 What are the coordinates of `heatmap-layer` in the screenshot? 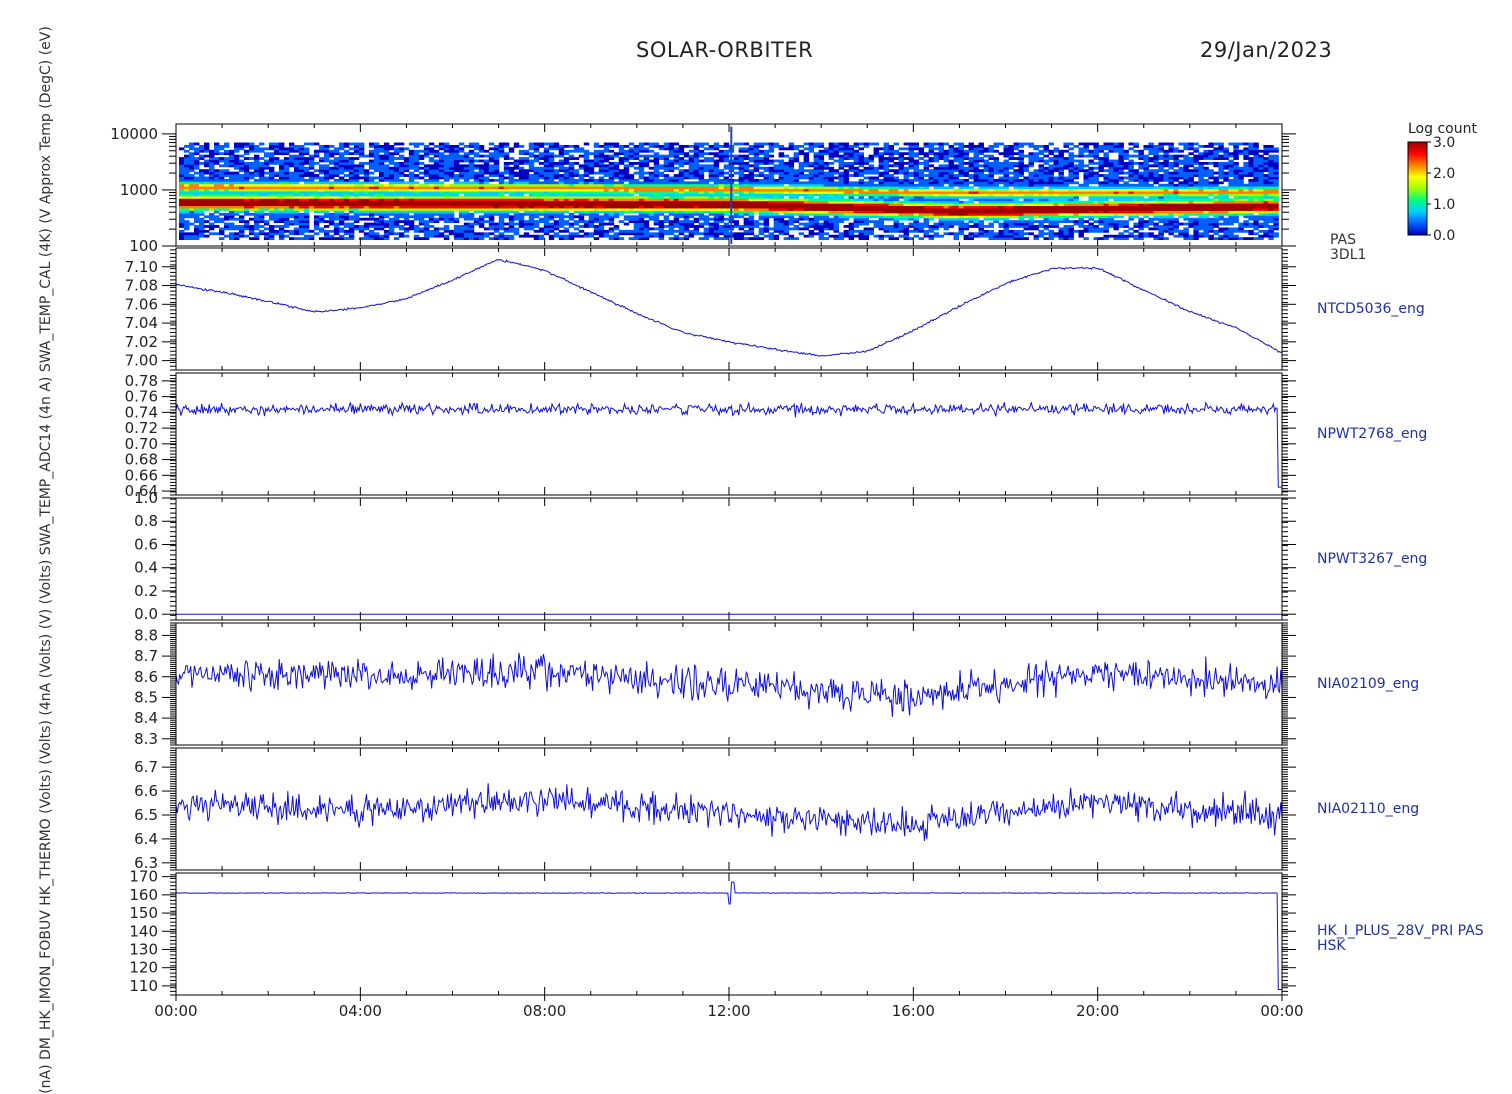 It's located at (729, 185).